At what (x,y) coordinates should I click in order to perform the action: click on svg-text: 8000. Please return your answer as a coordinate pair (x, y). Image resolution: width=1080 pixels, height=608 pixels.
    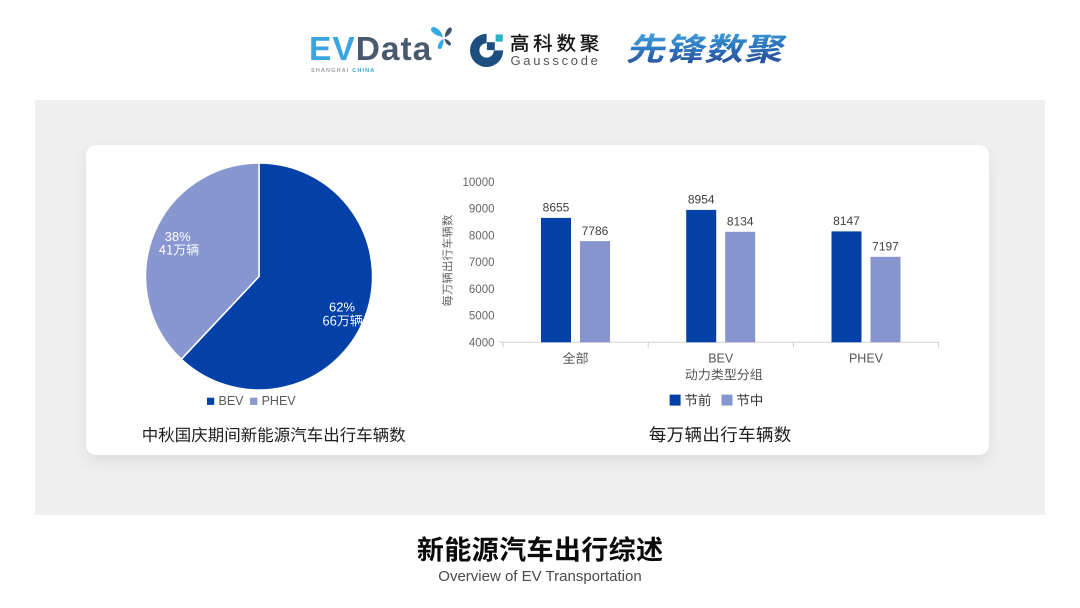
    Looking at the image, I should click on (482, 237).